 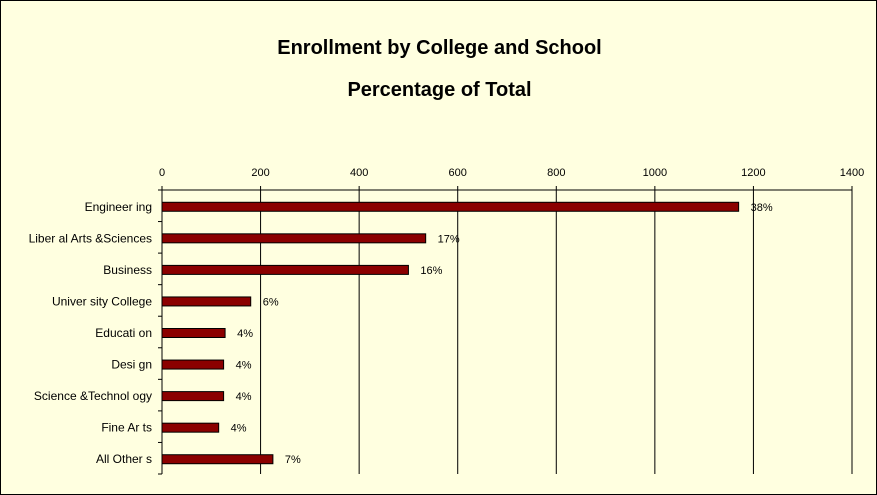 What do you see at coordinates (753, 173) in the screenshot?
I see `x-tick-label: 1200` at bounding box center [753, 173].